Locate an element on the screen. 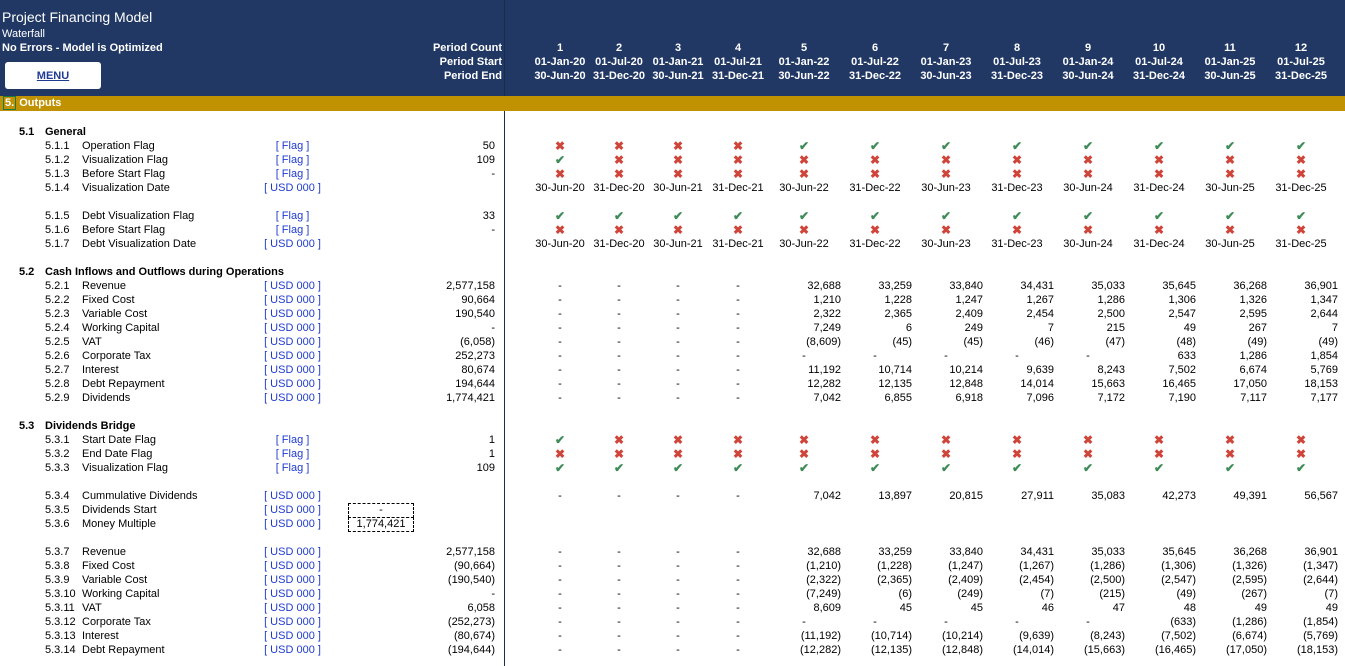 The height and width of the screenshot is (666, 1345). value-cell: 15,663 is located at coordinates (1108, 384).